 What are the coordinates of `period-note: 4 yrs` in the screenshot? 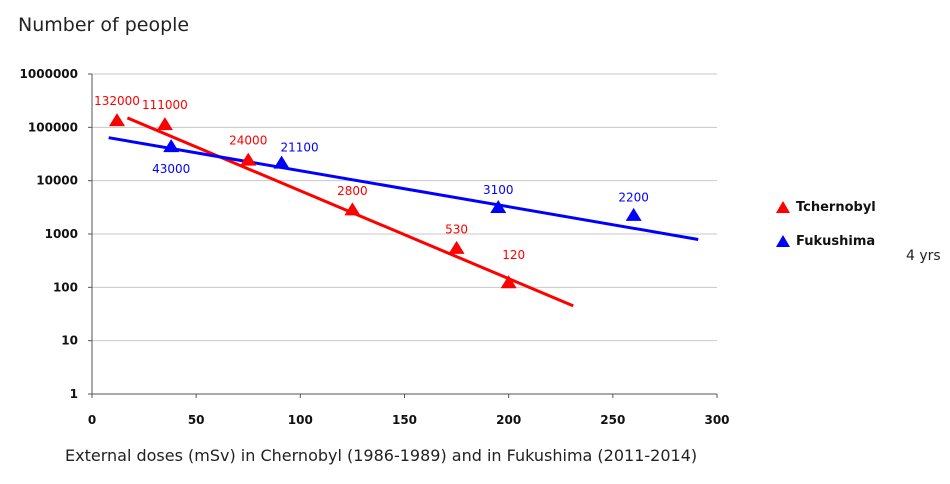 It's located at (923, 256).